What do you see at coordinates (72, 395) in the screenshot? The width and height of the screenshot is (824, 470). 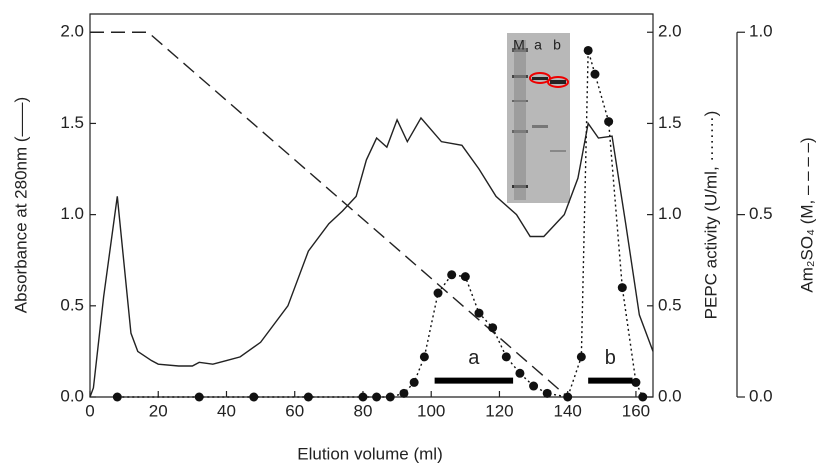 I see `y-tick-label: 0.0` at bounding box center [72, 395].